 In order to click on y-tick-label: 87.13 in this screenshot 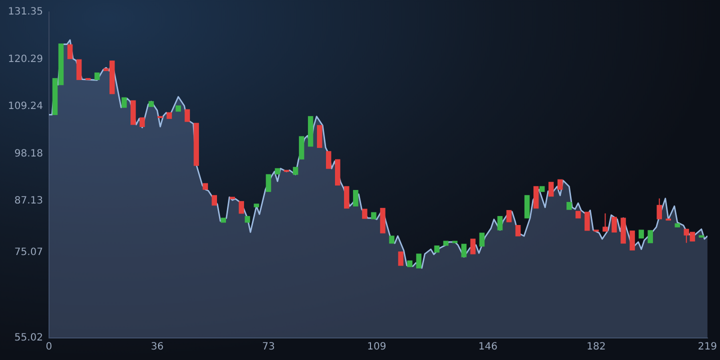, I will do `click(28, 200)`.